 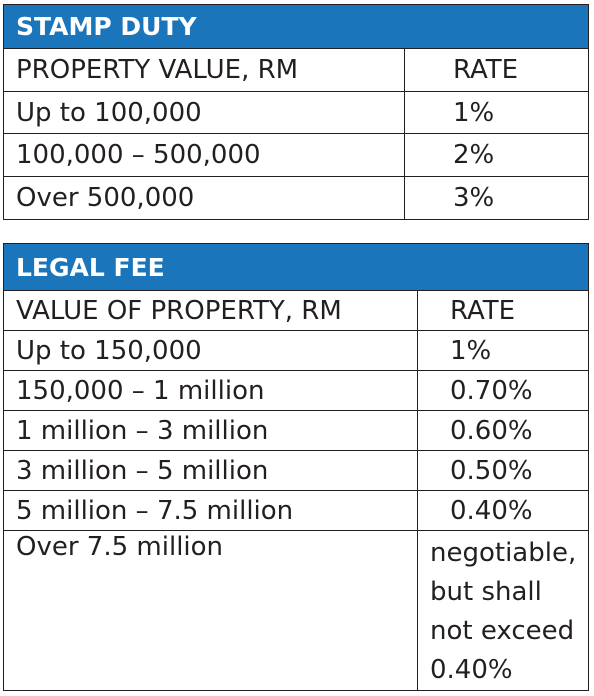 I want to click on legal-fee-value: 1 million – 3 million, so click(x=210, y=430).